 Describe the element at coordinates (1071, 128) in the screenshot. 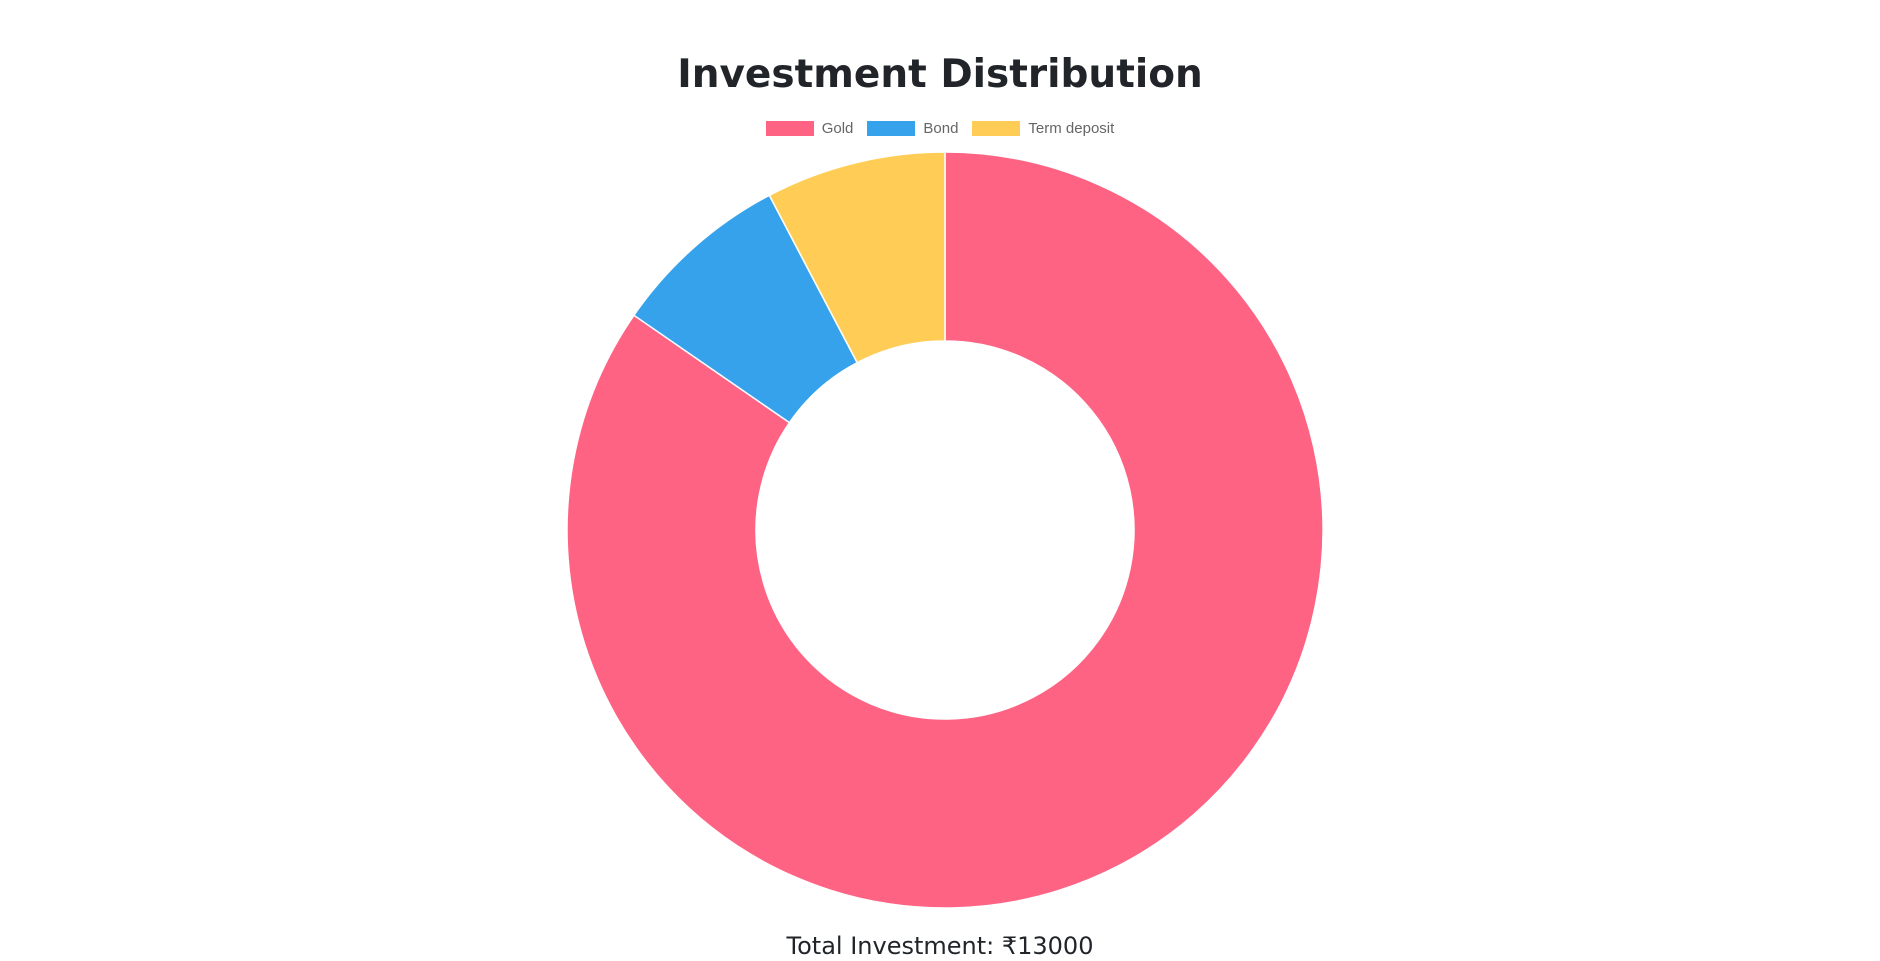

I see `legend-label-term-deposit: Term deposit` at that location.